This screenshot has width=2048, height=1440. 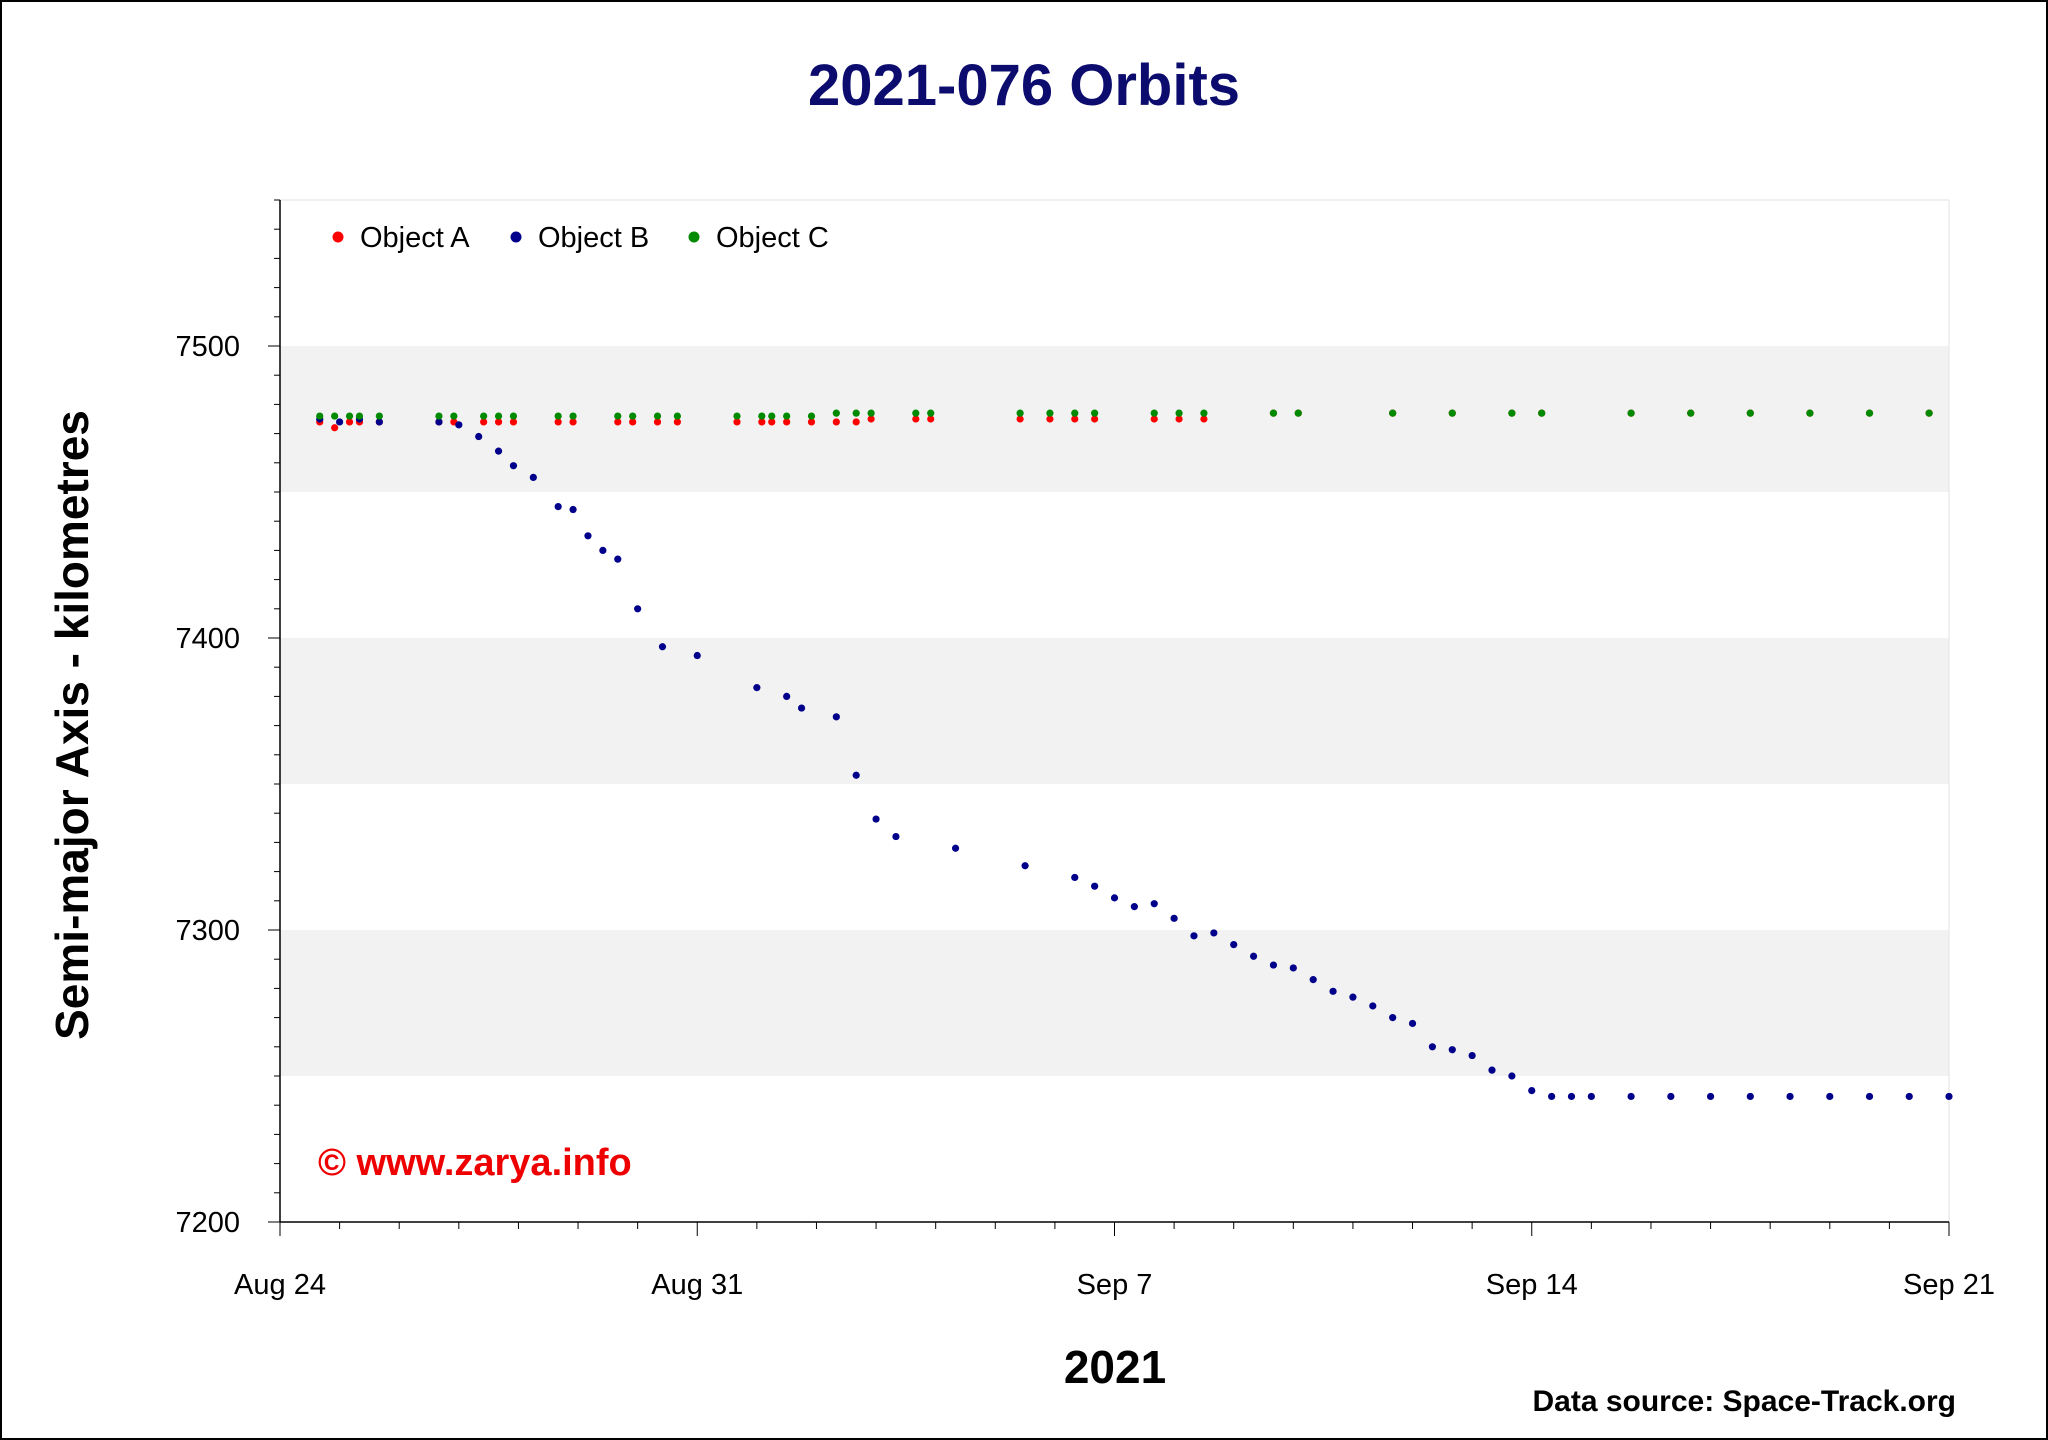 I want to click on y-tick-label: 7400, so click(x=207, y=639).